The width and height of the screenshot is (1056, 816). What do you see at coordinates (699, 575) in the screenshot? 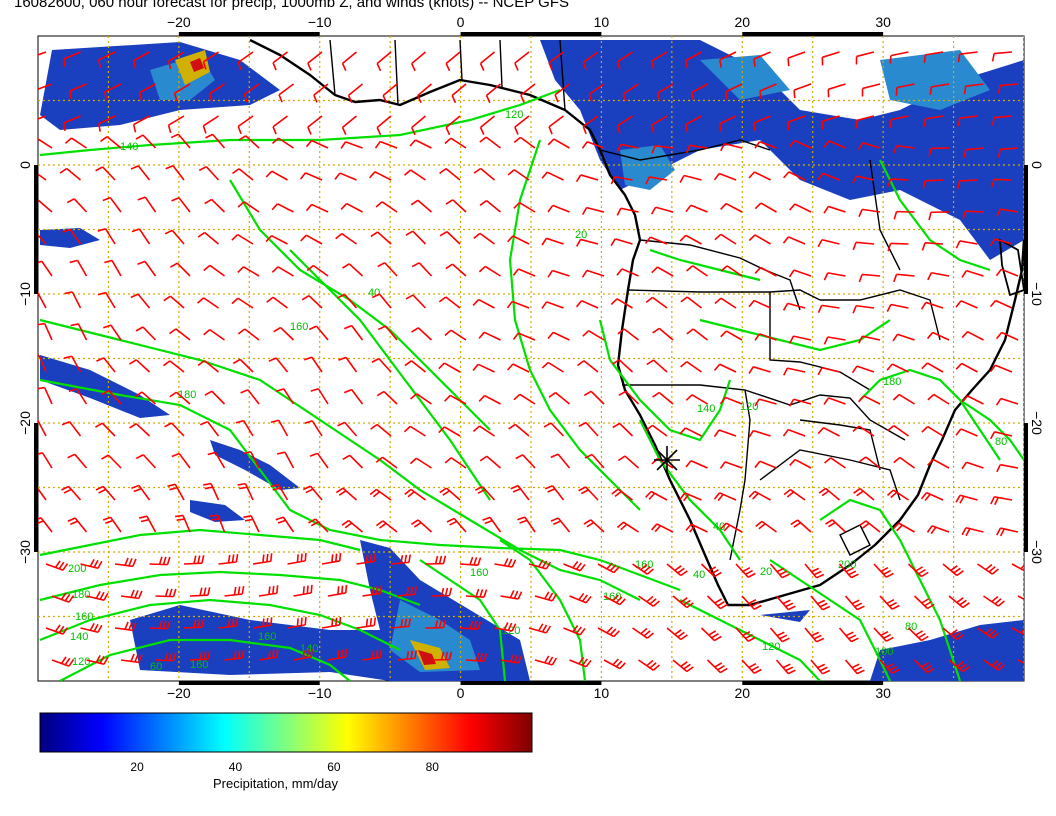
I see `contour-label: 40` at bounding box center [699, 575].